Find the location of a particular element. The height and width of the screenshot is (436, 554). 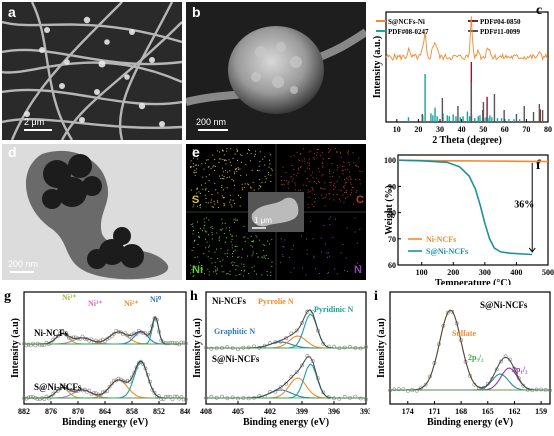

panel-b-sem-image: b 200 nm is located at coordinates (276, 71).